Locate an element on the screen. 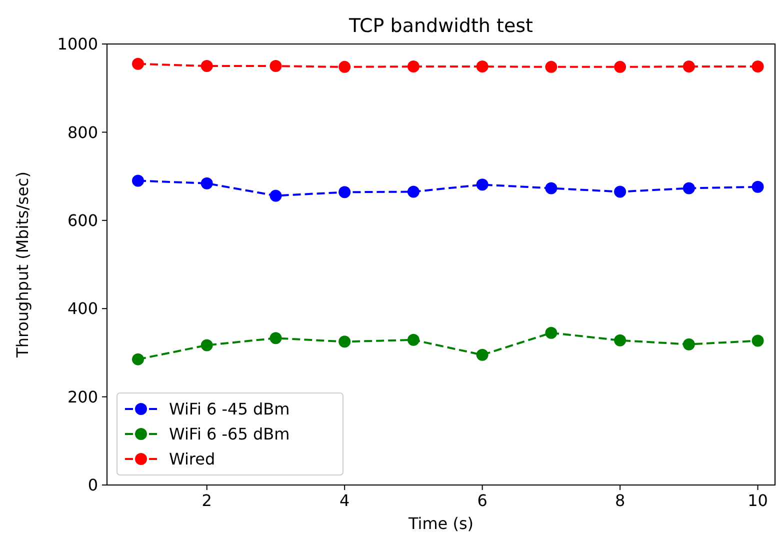 The image size is (776, 546). y-tick-label: 800 is located at coordinates (82, 132).